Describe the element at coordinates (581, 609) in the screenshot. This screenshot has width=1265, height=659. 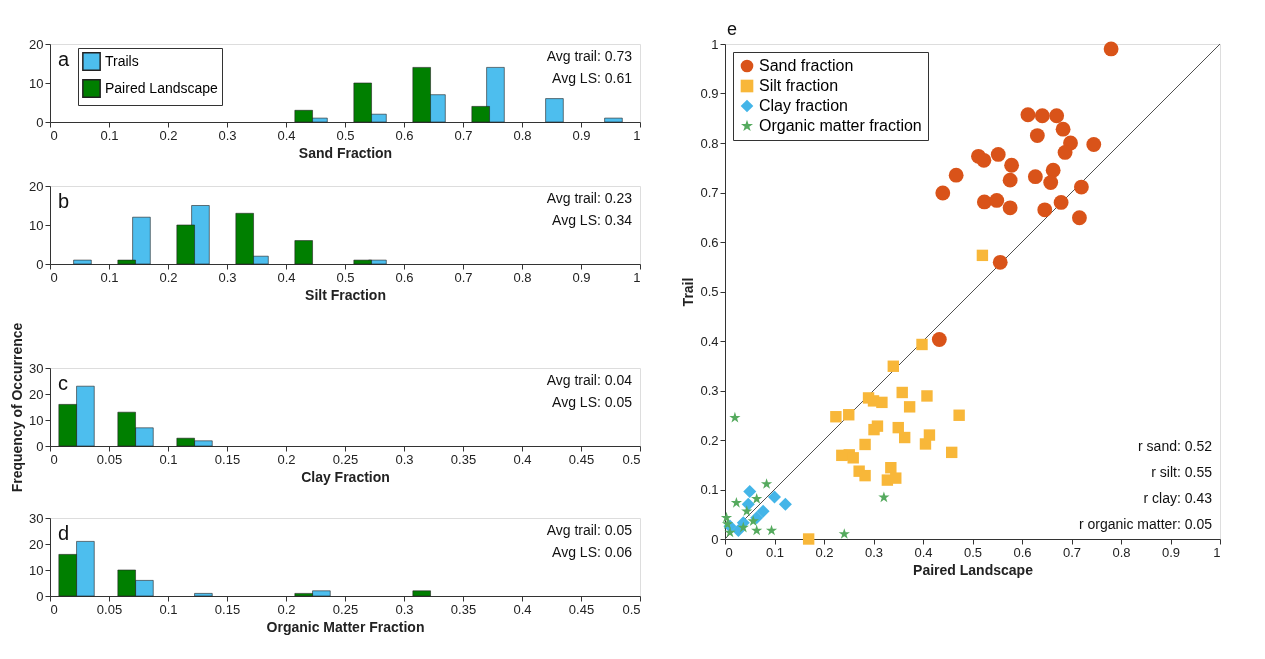
I see `x-tick-label: 0.45` at that location.